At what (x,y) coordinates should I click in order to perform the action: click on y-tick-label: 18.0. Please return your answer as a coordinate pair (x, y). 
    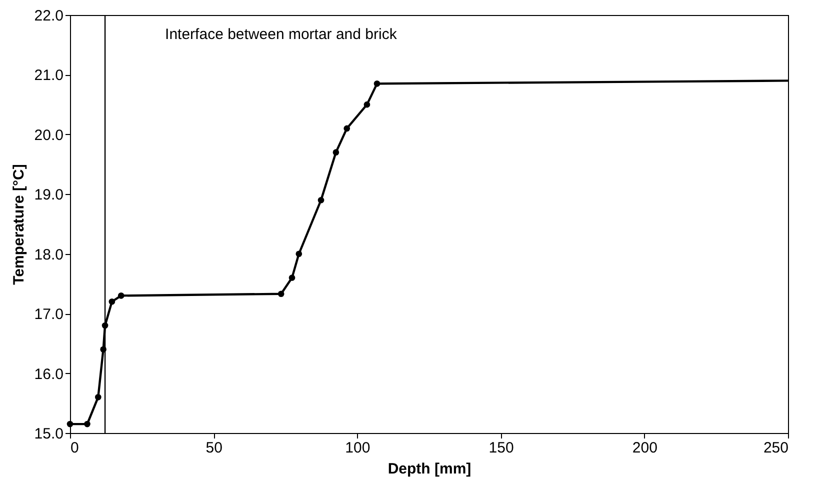
    Looking at the image, I should click on (49, 255).